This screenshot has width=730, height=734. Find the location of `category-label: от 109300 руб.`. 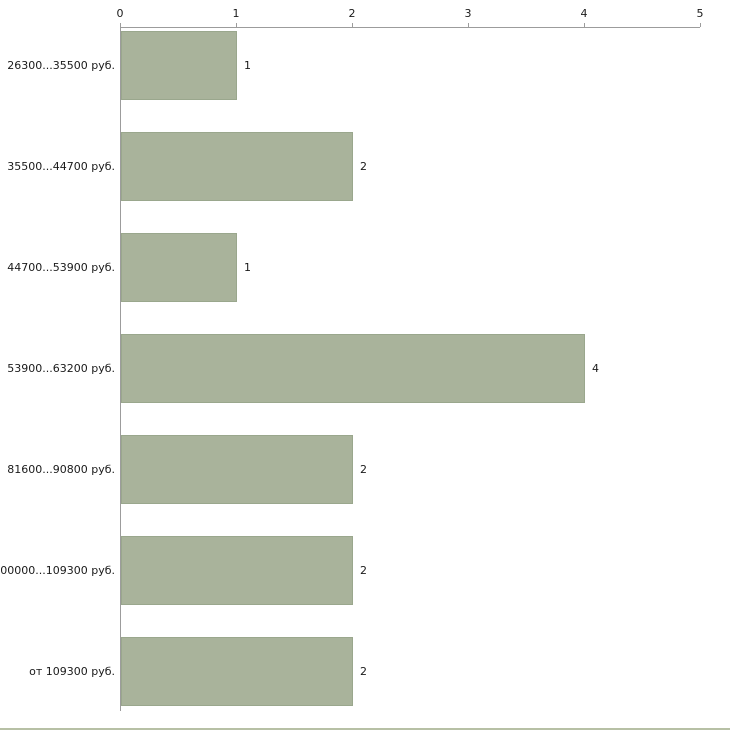

category-label: от 109300 руб. is located at coordinates (72, 671).